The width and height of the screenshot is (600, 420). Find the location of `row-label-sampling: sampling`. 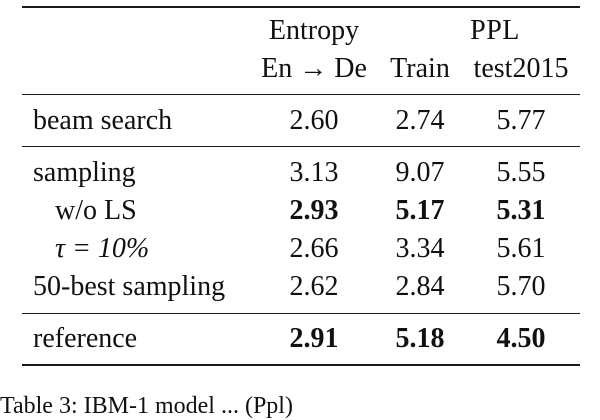

row-label-sampling: sampling is located at coordinates (84, 172).